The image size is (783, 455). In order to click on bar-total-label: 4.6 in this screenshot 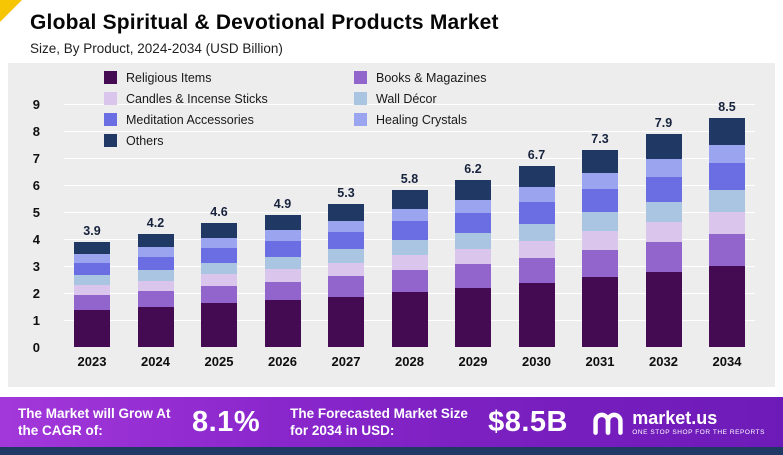, I will do `click(219, 211)`.